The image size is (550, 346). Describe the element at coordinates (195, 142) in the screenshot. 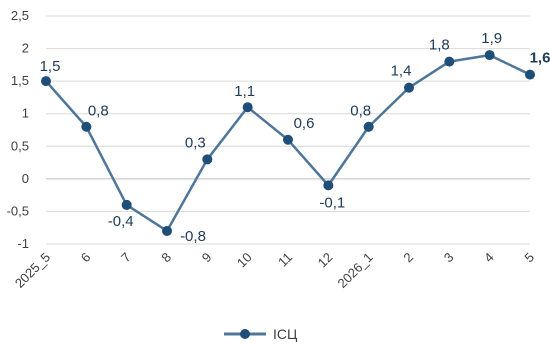

I see `data-label: 0,3` at that location.